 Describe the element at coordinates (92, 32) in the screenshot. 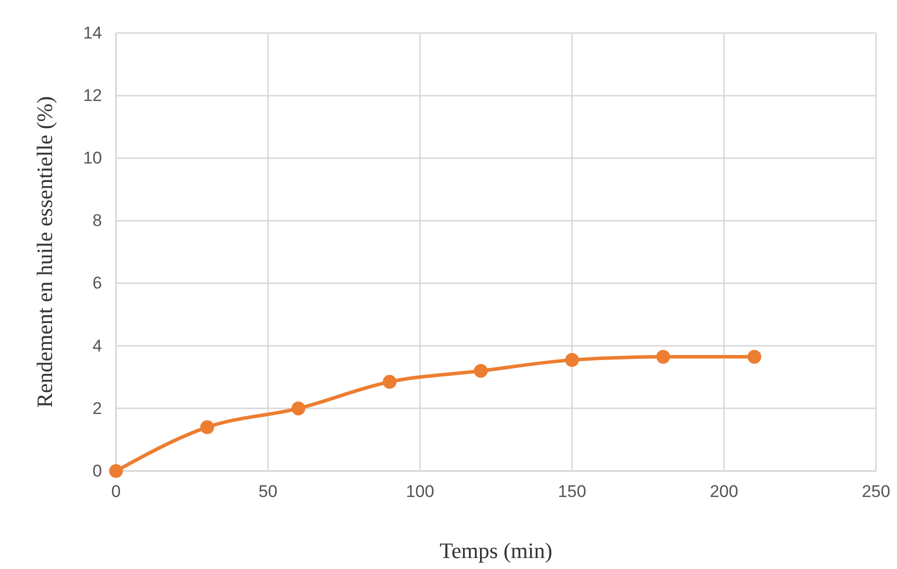

I see `y-tick-label: 14` at that location.